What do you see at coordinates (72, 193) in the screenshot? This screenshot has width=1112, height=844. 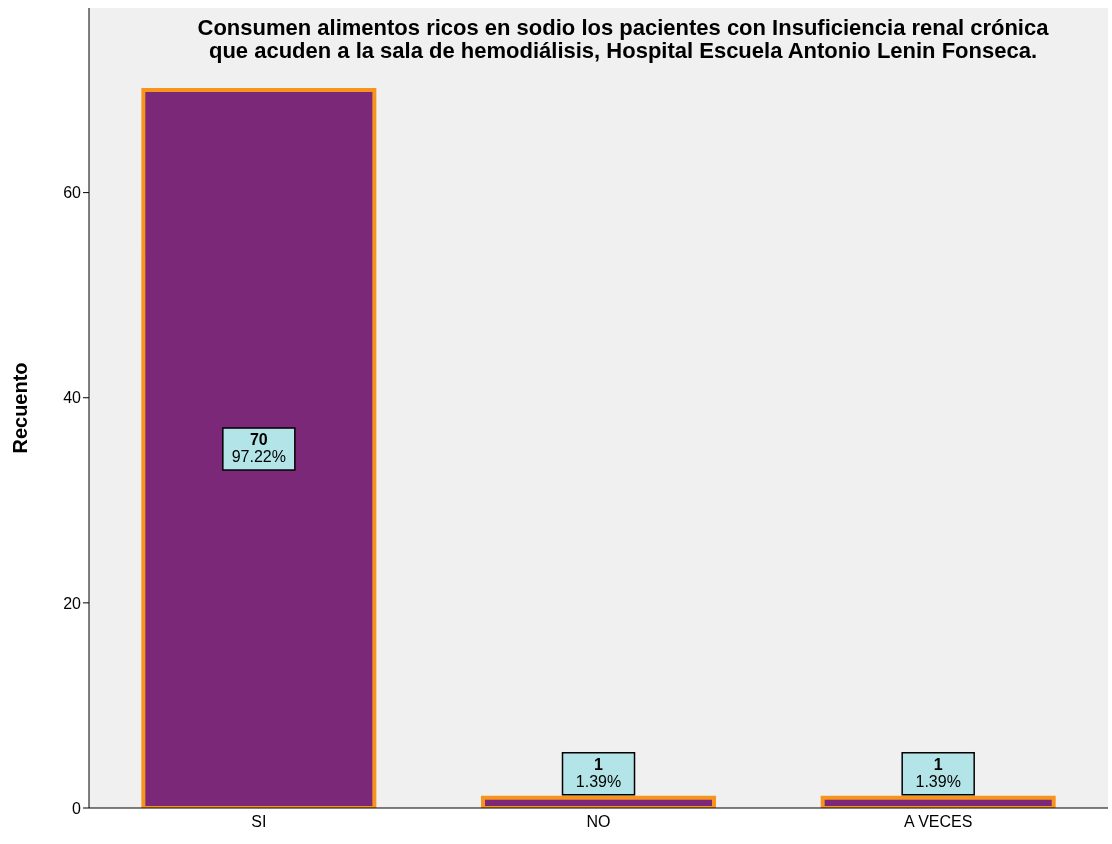 I see `y-tick-label: 60` at bounding box center [72, 193].